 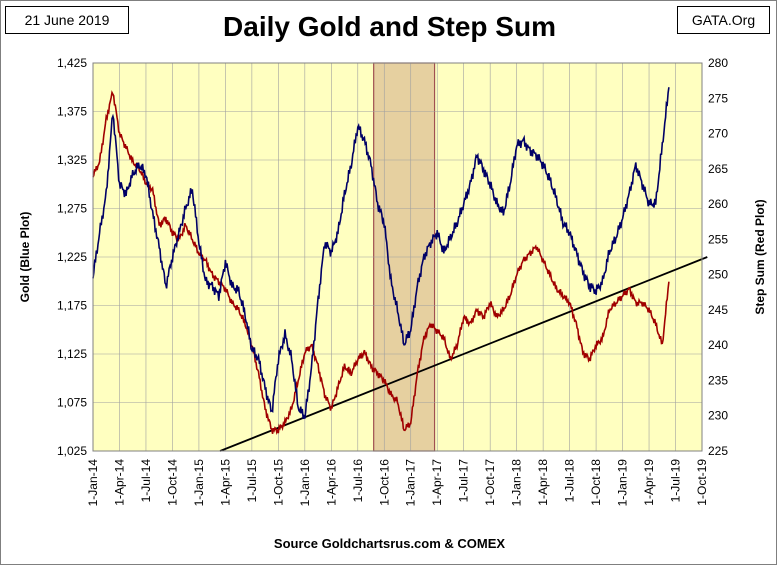 What do you see at coordinates (25, 257) in the screenshot?
I see `left-axis-label: Gold (Blue Plot)` at bounding box center [25, 257].